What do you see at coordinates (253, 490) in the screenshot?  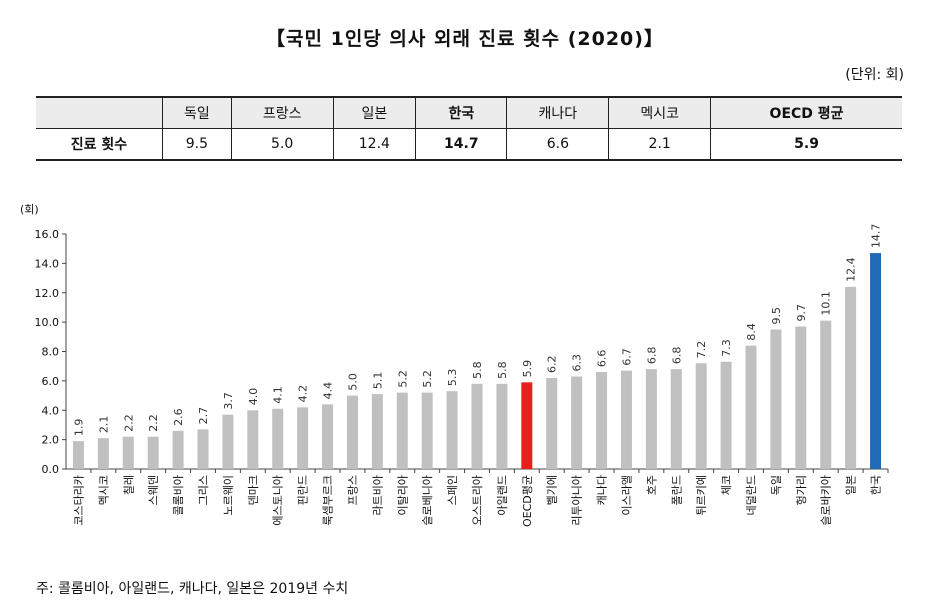 I see `x-tick-label: 덴마크` at bounding box center [253, 490].